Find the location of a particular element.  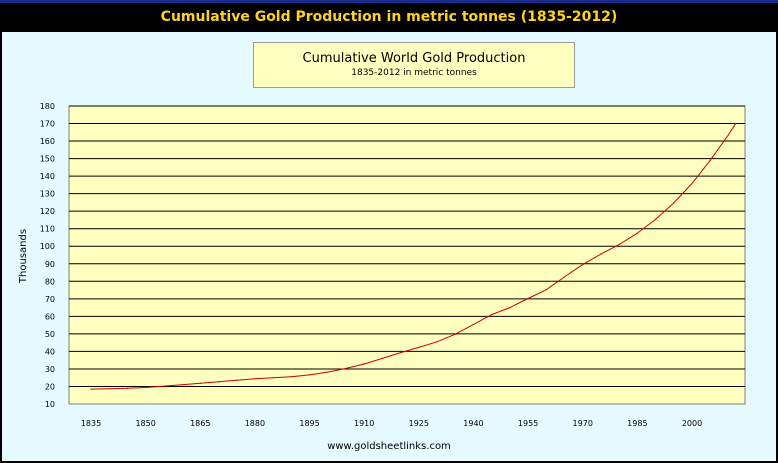

x-tick-label: 1925 is located at coordinates (419, 423).